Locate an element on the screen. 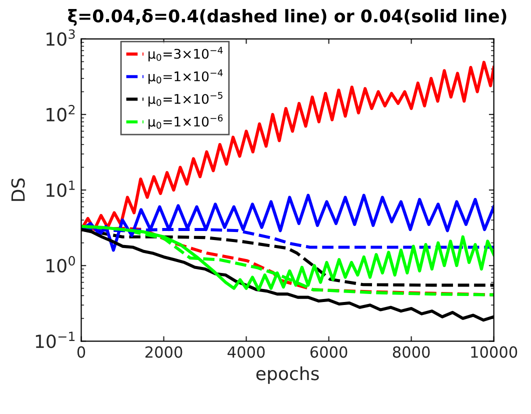 This screenshot has width=531, height=414. y-tick-label: 10$^{3}$ is located at coordinates (60, 37).